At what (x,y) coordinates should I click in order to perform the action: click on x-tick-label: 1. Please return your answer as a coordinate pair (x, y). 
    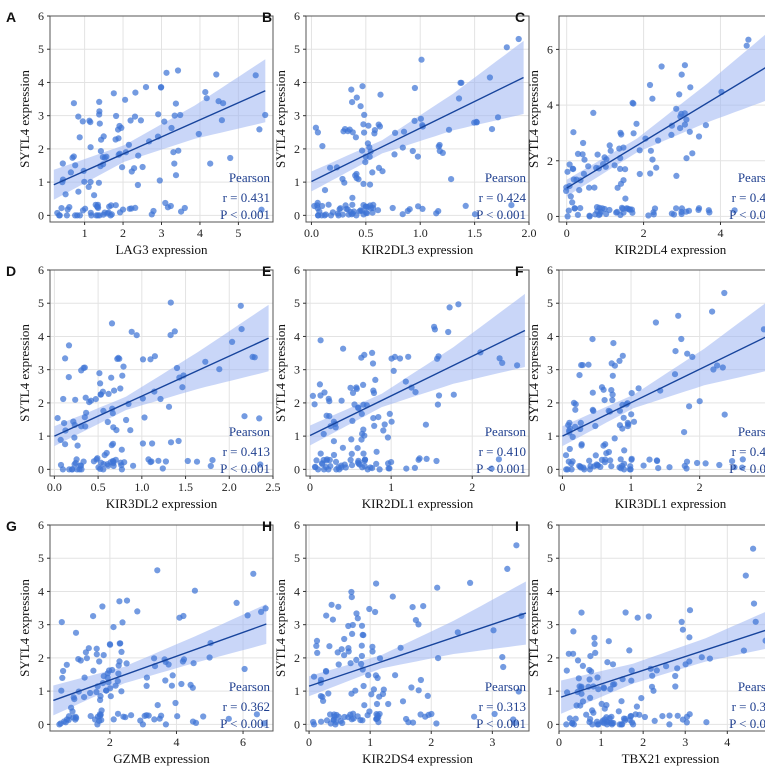
    Looking at the image, I should click on (85, 233).